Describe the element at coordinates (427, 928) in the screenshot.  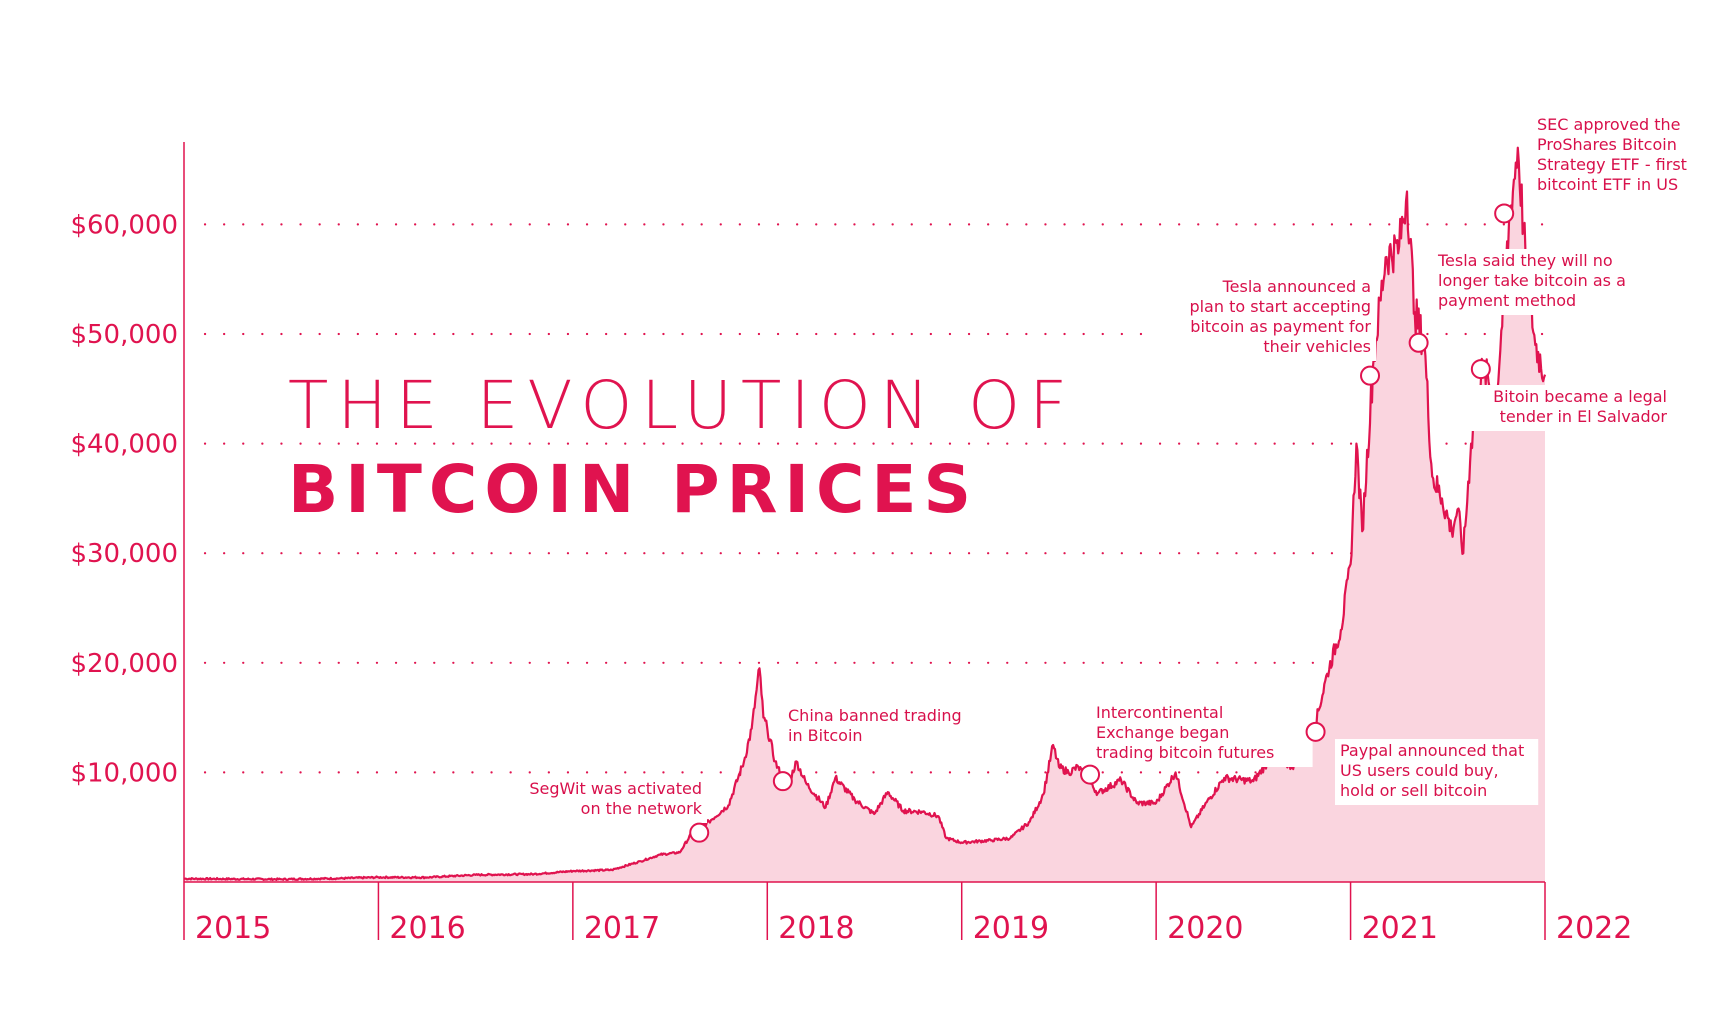
I see `x-tick-label: 2016` at that location.